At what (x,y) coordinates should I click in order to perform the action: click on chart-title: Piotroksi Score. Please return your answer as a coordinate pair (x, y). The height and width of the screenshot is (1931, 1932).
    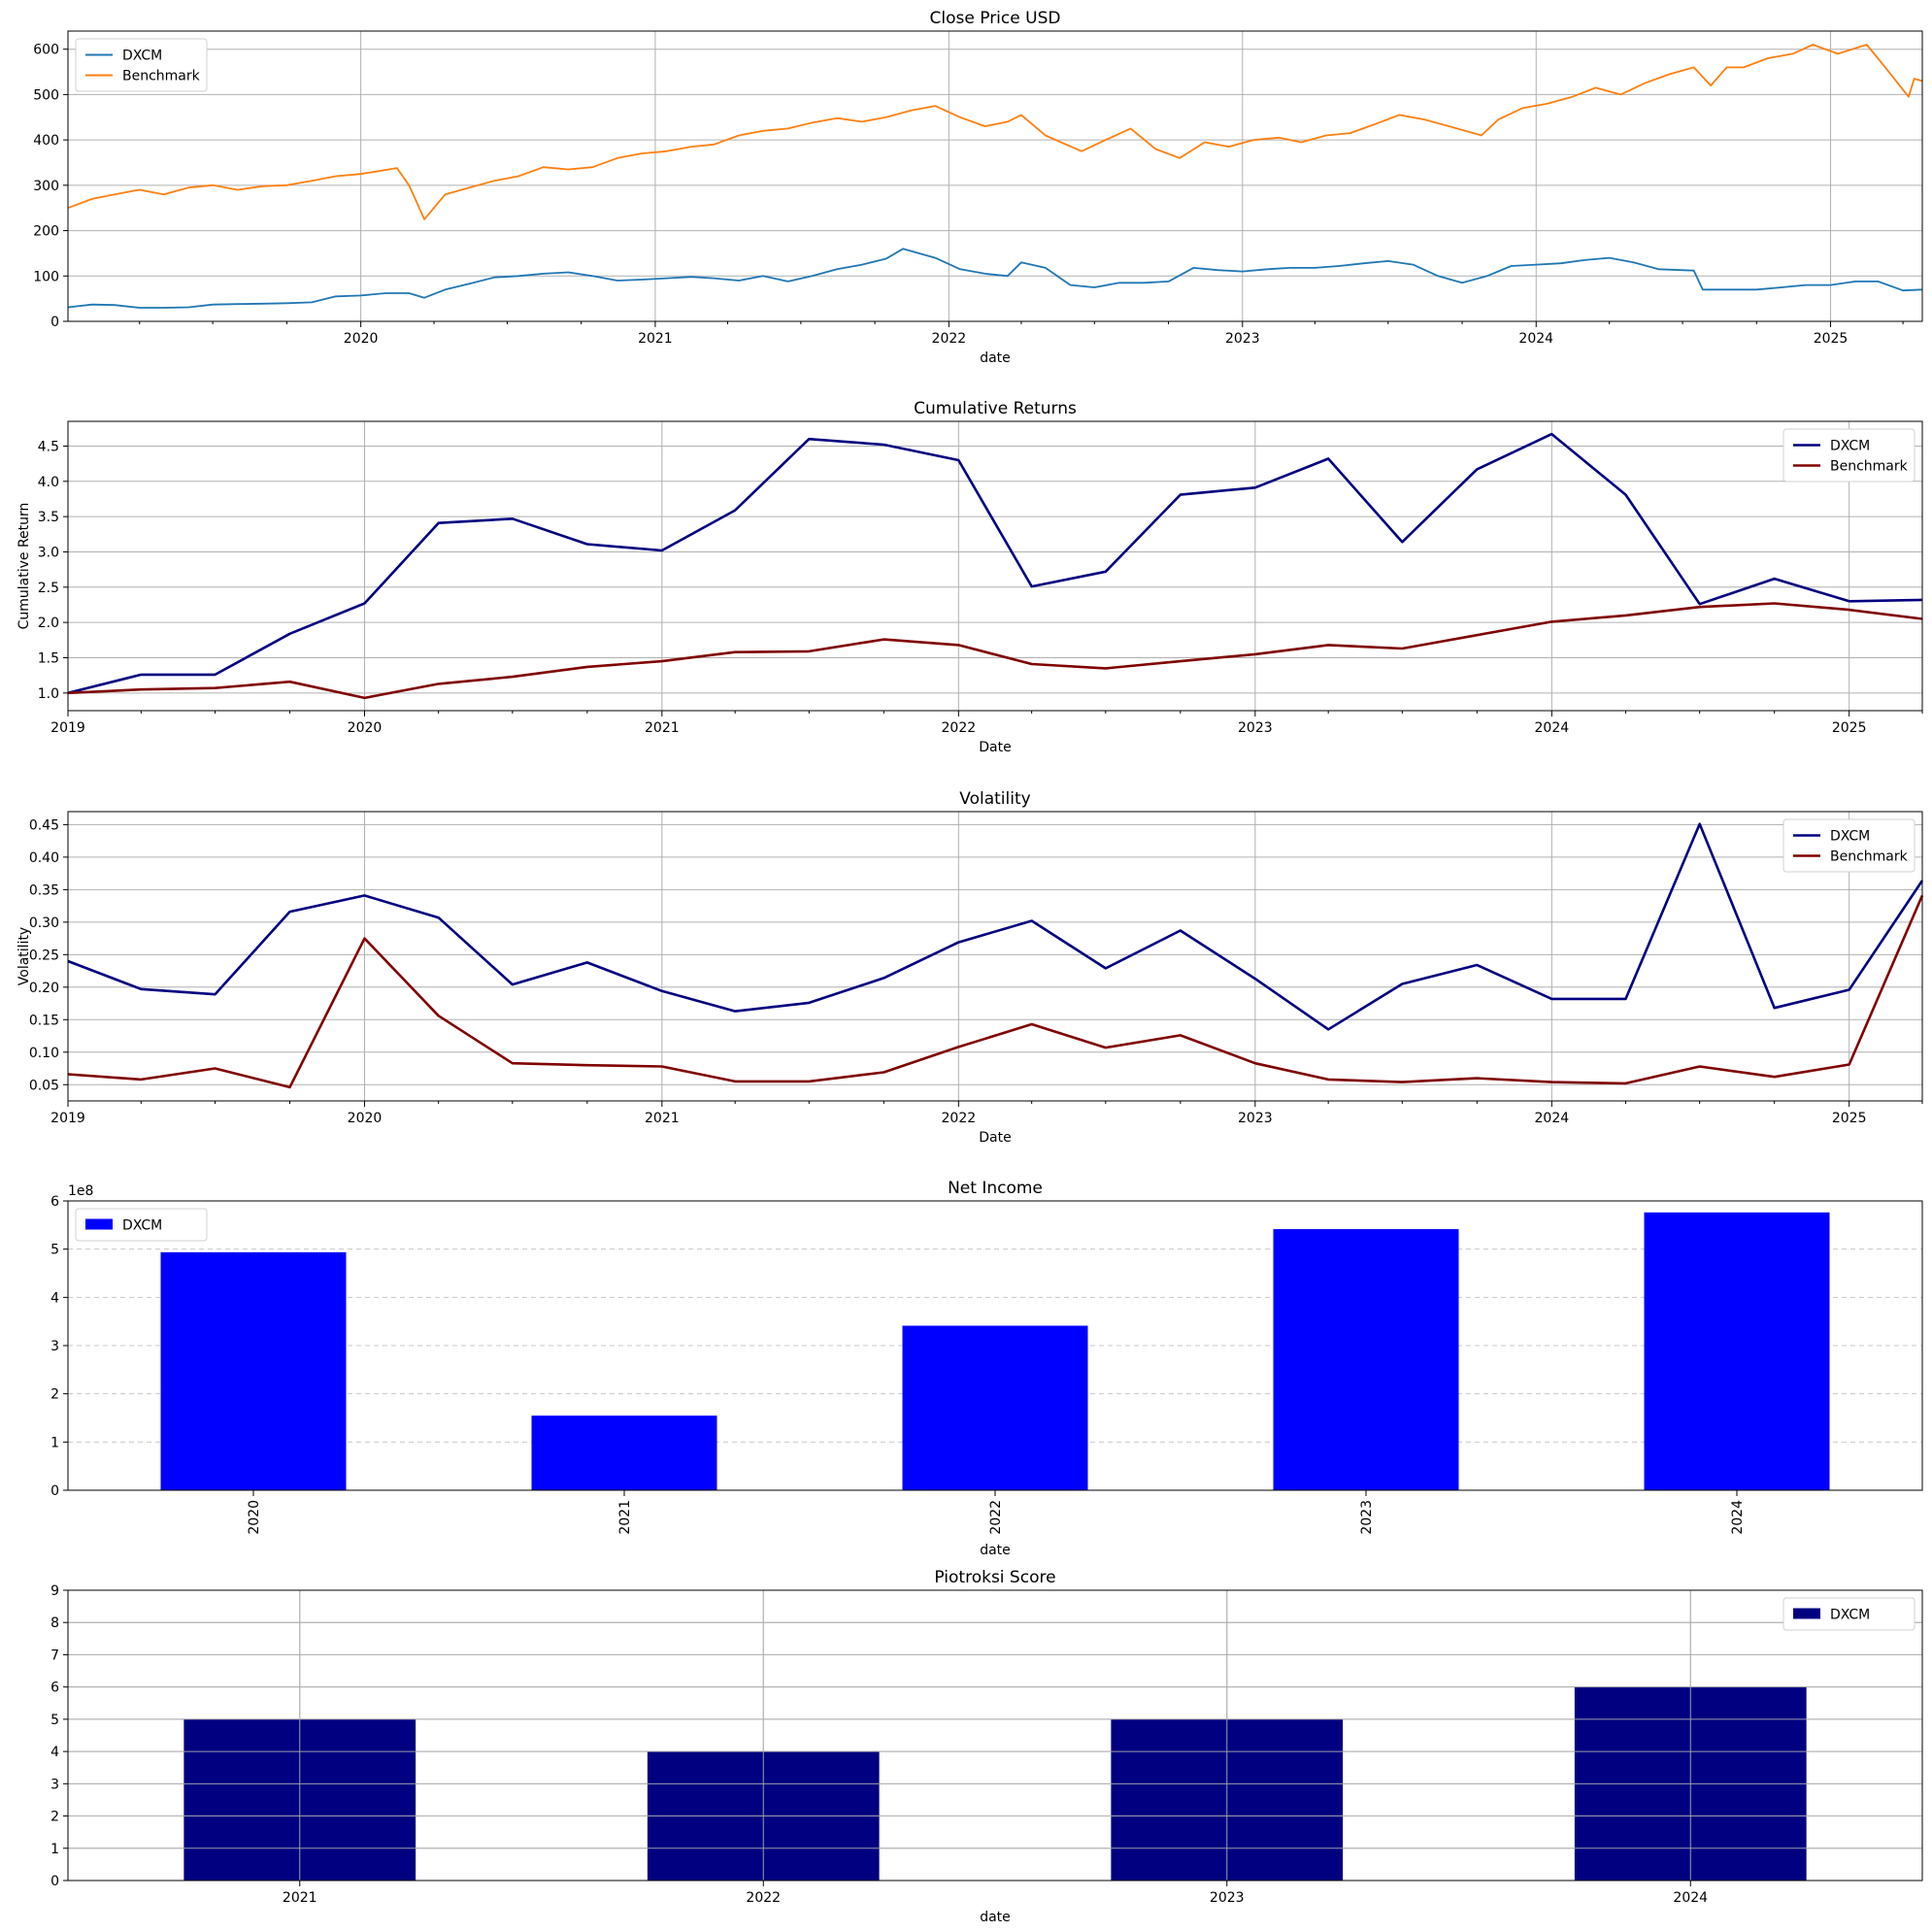
    Looking at the image, I should click on (994, 1577).